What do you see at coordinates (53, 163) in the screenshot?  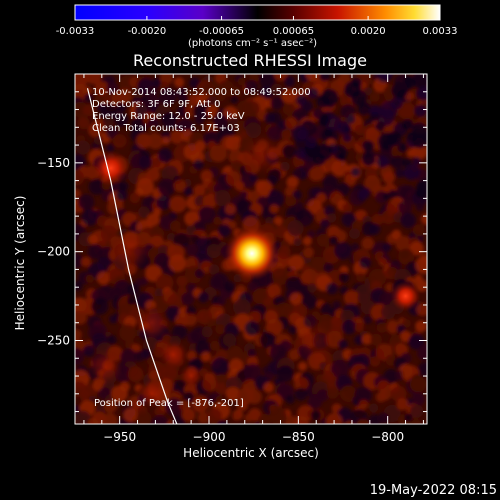 I see `y-tick-label: −150` at bounding box center [53, 163].